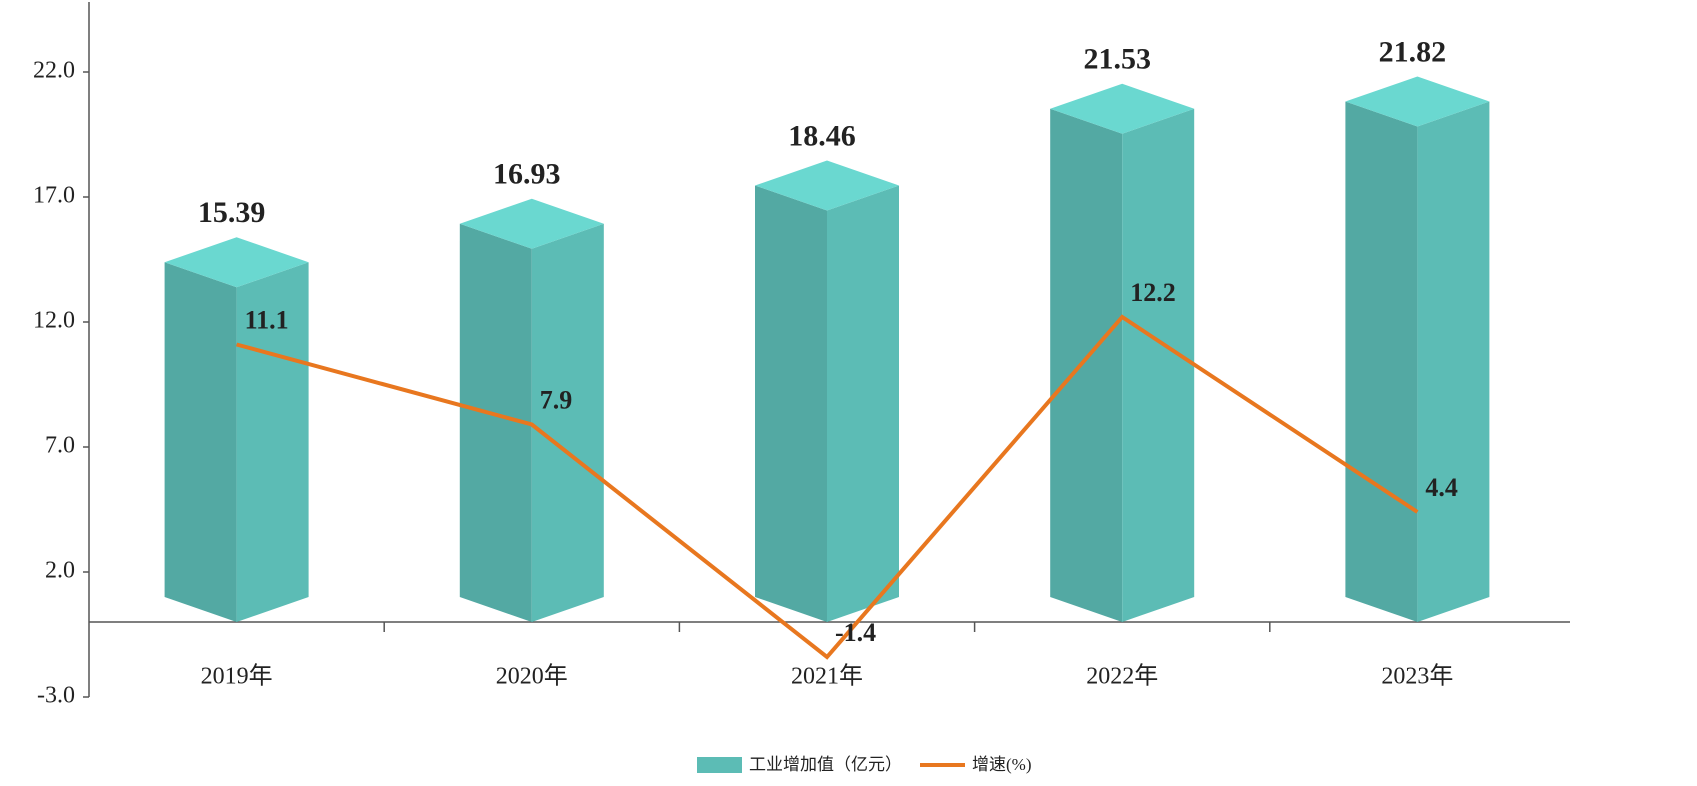 The image size is (1697, 786). I want to click on bar-value-label: 21.82, so click(1413, 51).